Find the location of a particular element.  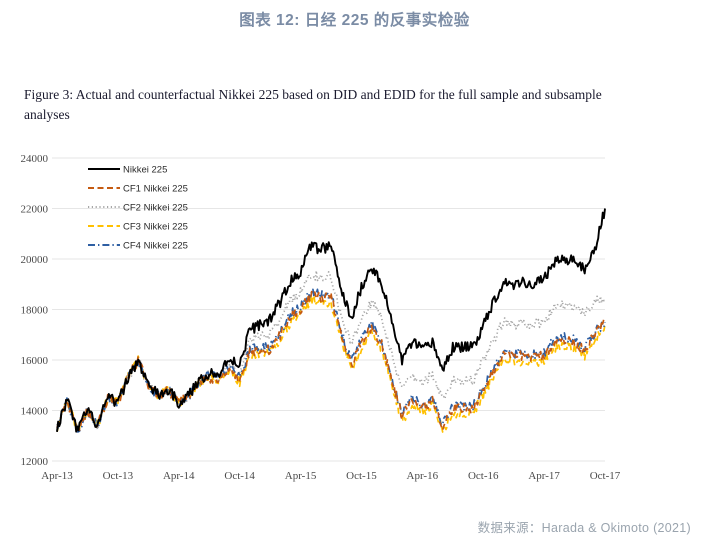

x-axis-tick-label: Oct-15 is located at coordinates (361, 476).